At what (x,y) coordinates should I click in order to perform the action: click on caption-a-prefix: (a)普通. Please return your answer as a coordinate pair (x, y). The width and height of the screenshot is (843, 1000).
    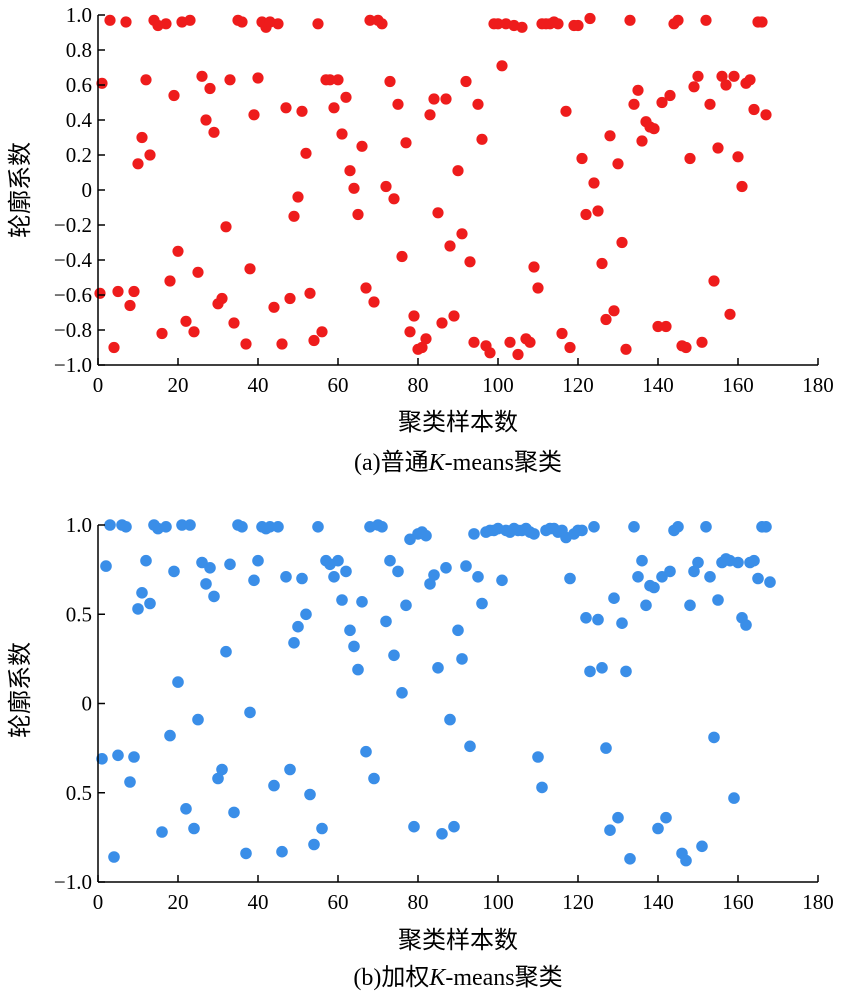
    Looking at the image, I should click on (391, 462).